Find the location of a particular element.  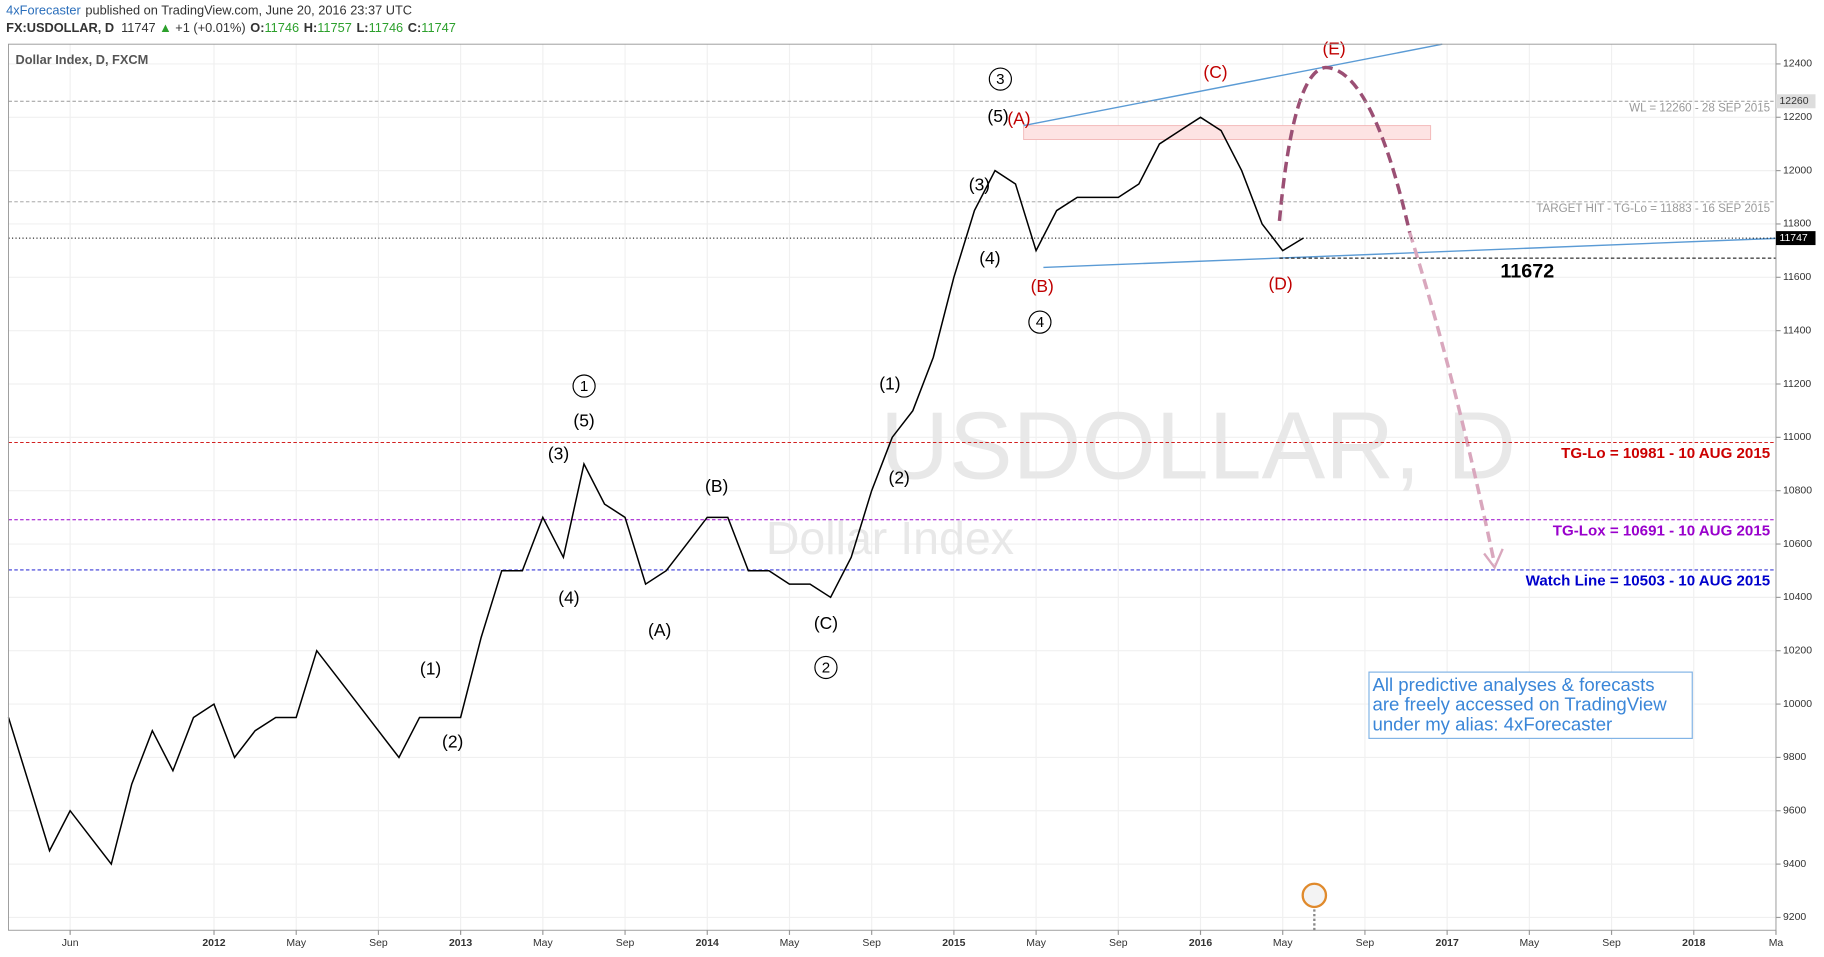

change: +1 (+0.01%) is located at coordinates (210, 27).